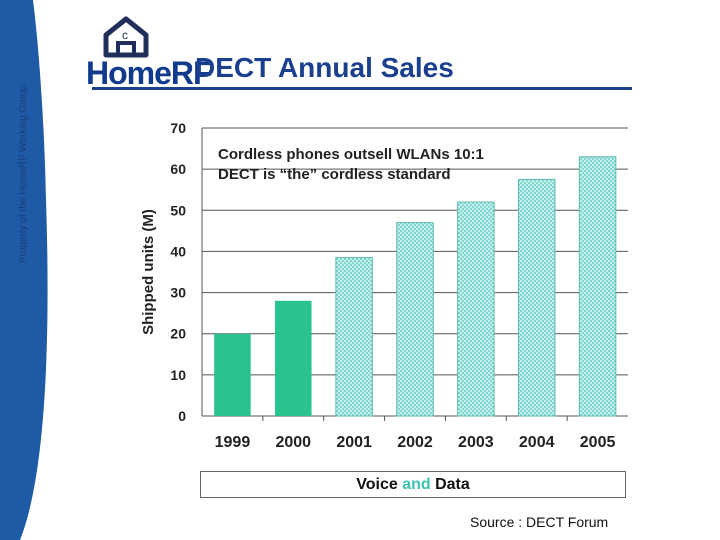 Image resolution: width=720 pixels, height=540 pixels. Describe the element at coordinates (415, 442) in the screenshot. I see `x-tick-label: 2002` at that location.